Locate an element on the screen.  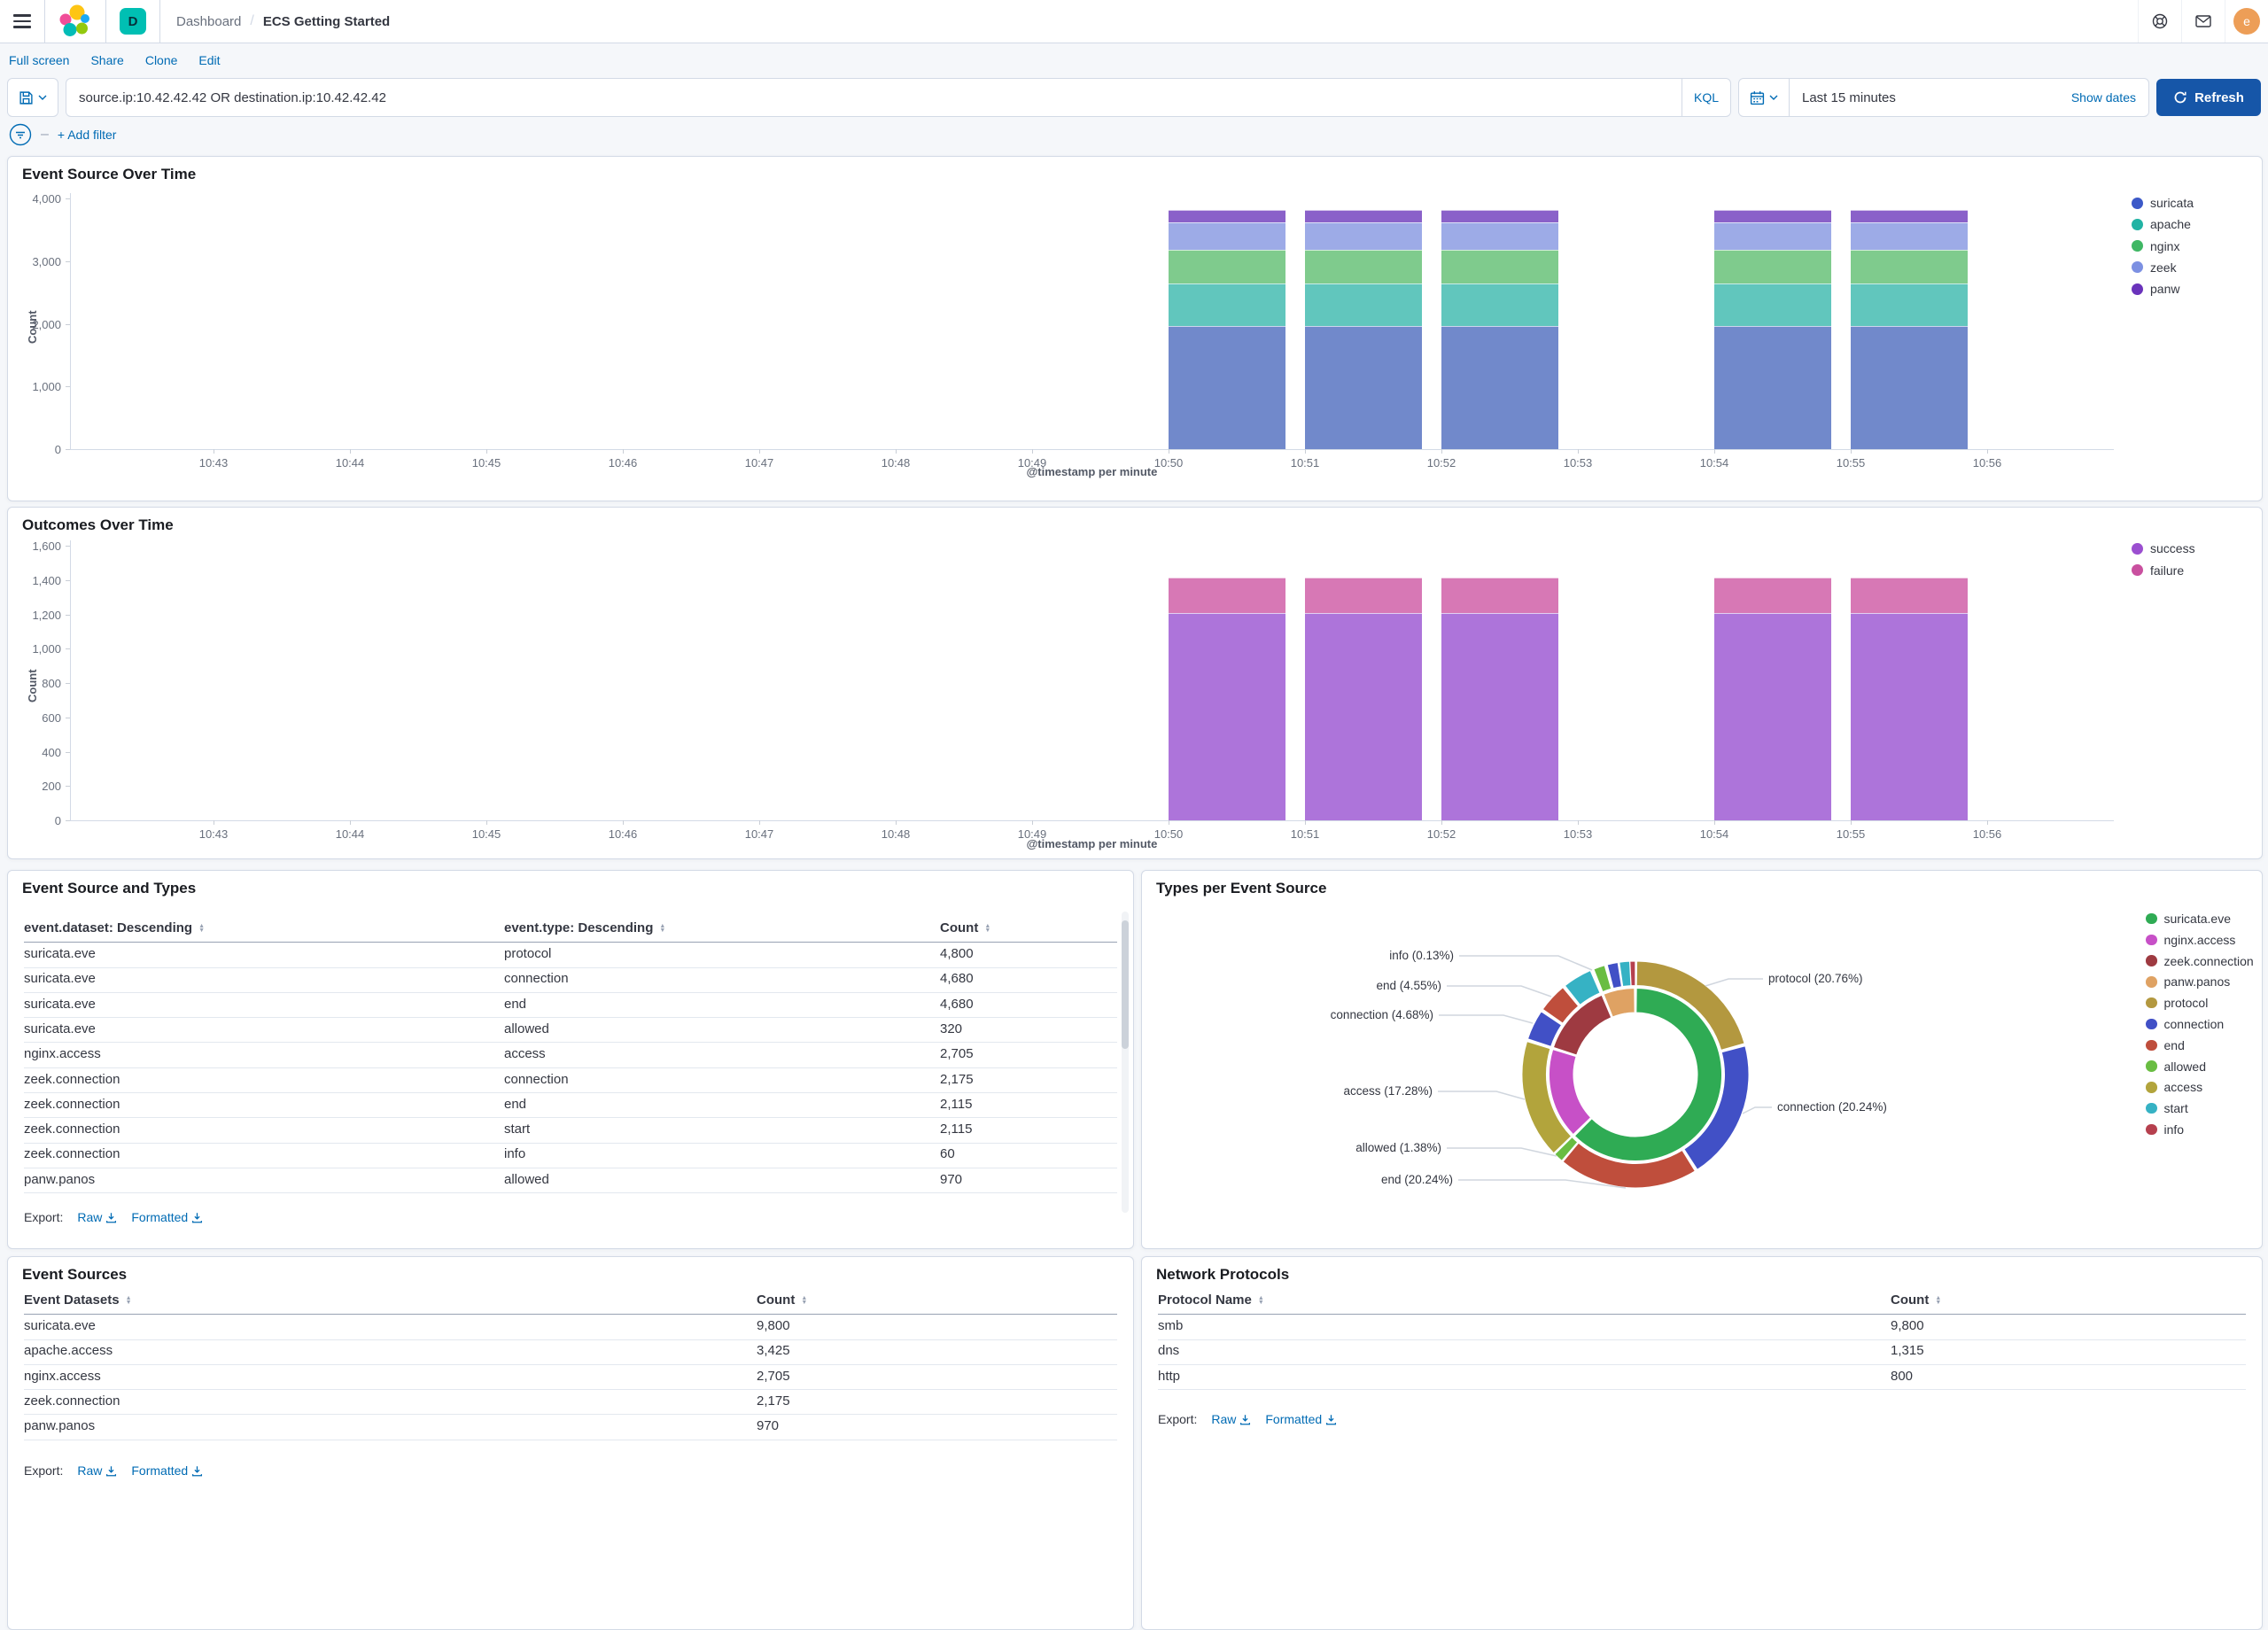
time-range-value: Last 15 minutes is located at coordinates (1849, 97).